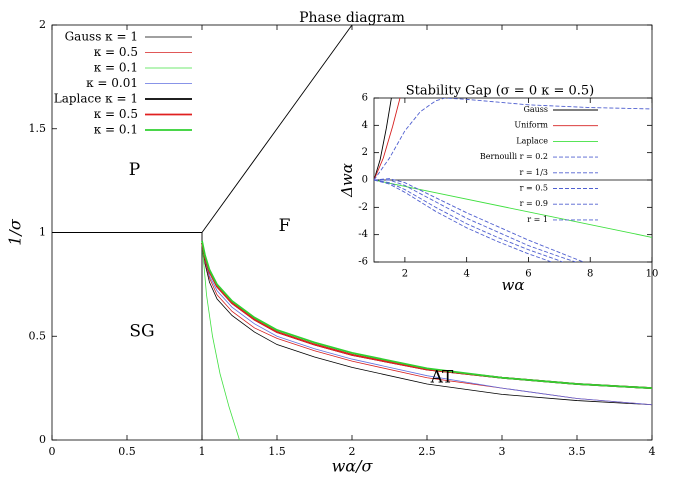  What do you see at coordinates (42, 232) in the screenshot?
I see `y-tick-label: 1` at bounding box center [42, 232].